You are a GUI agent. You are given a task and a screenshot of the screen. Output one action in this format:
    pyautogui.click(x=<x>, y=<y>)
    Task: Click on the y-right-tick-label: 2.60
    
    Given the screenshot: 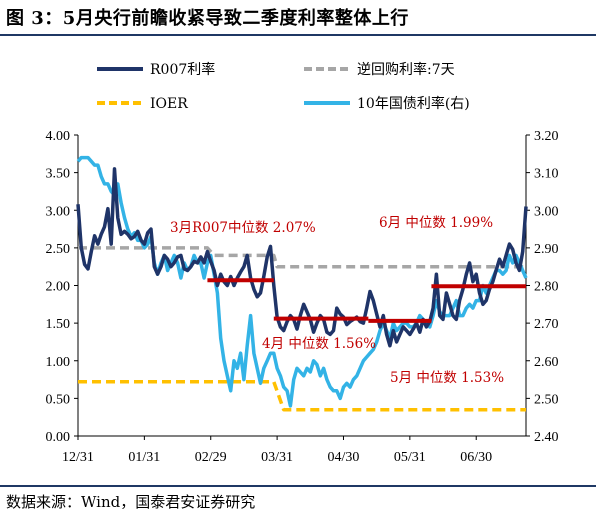 What is the action you would take?
    pyautogui.click(x=546, y=362)
    